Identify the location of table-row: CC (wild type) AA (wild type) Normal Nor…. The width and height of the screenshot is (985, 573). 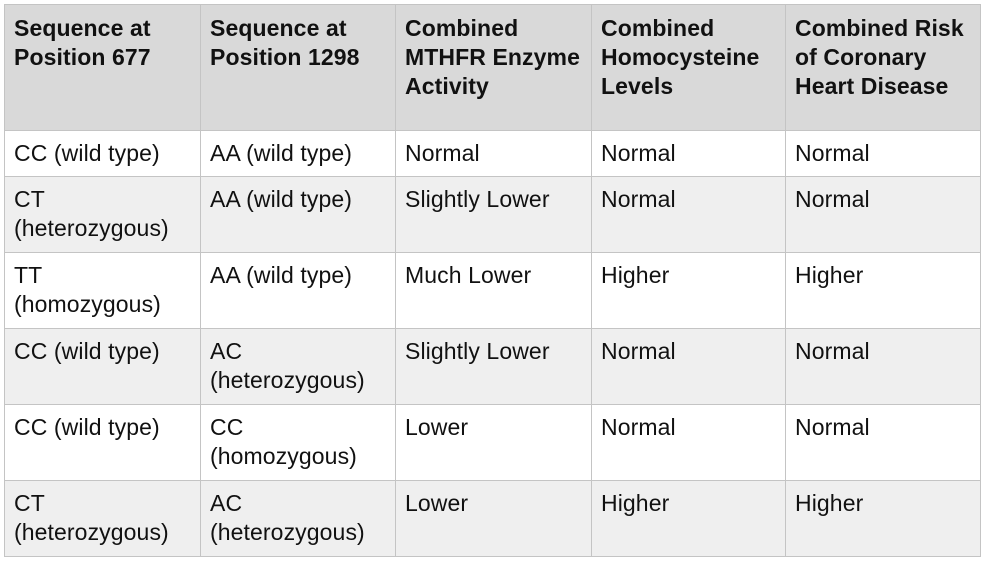
(492, 153).